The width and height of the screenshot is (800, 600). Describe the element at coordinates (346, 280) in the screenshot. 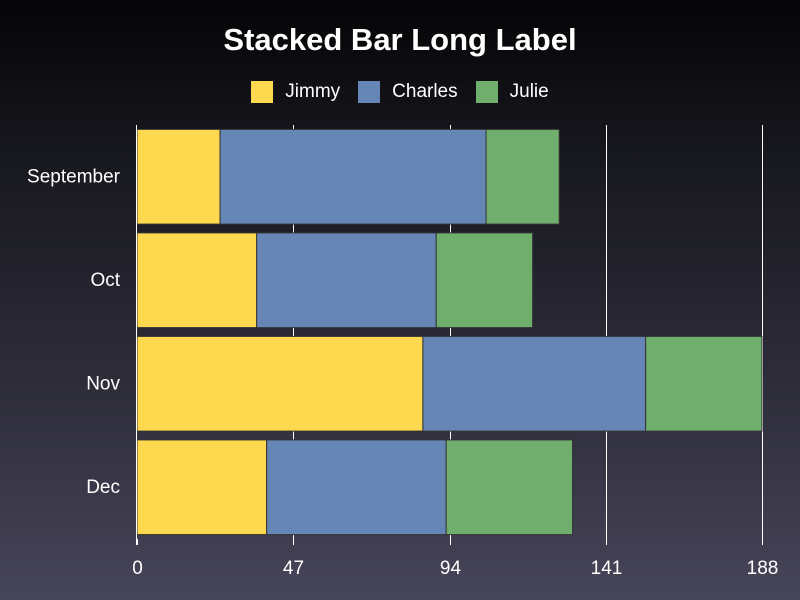

I see `bar-charles-oct` at that location.